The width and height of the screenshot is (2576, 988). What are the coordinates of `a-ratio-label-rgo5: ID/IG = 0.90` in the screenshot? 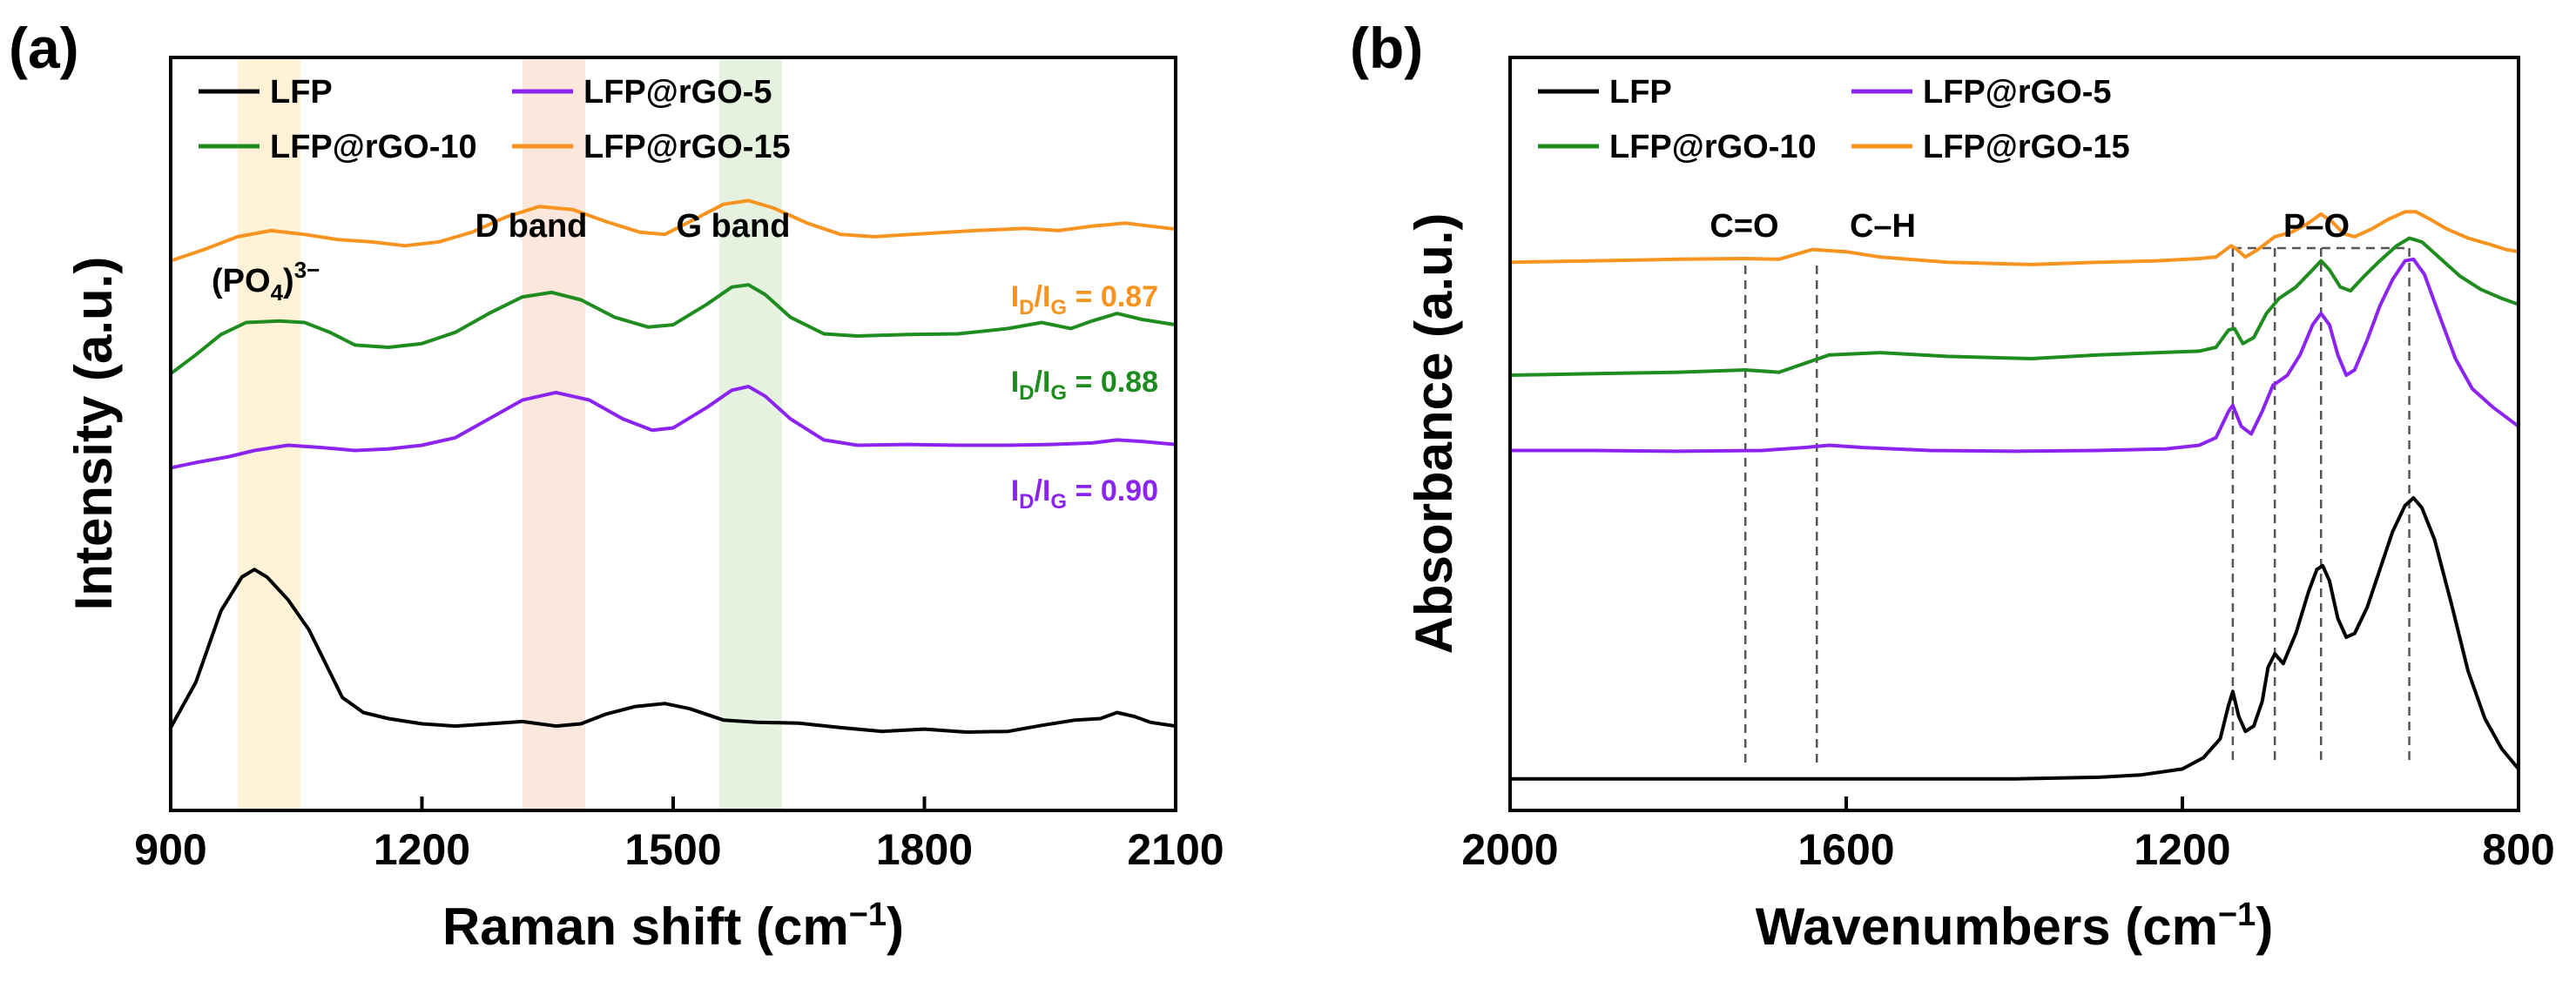 It's located at (1085, 494).